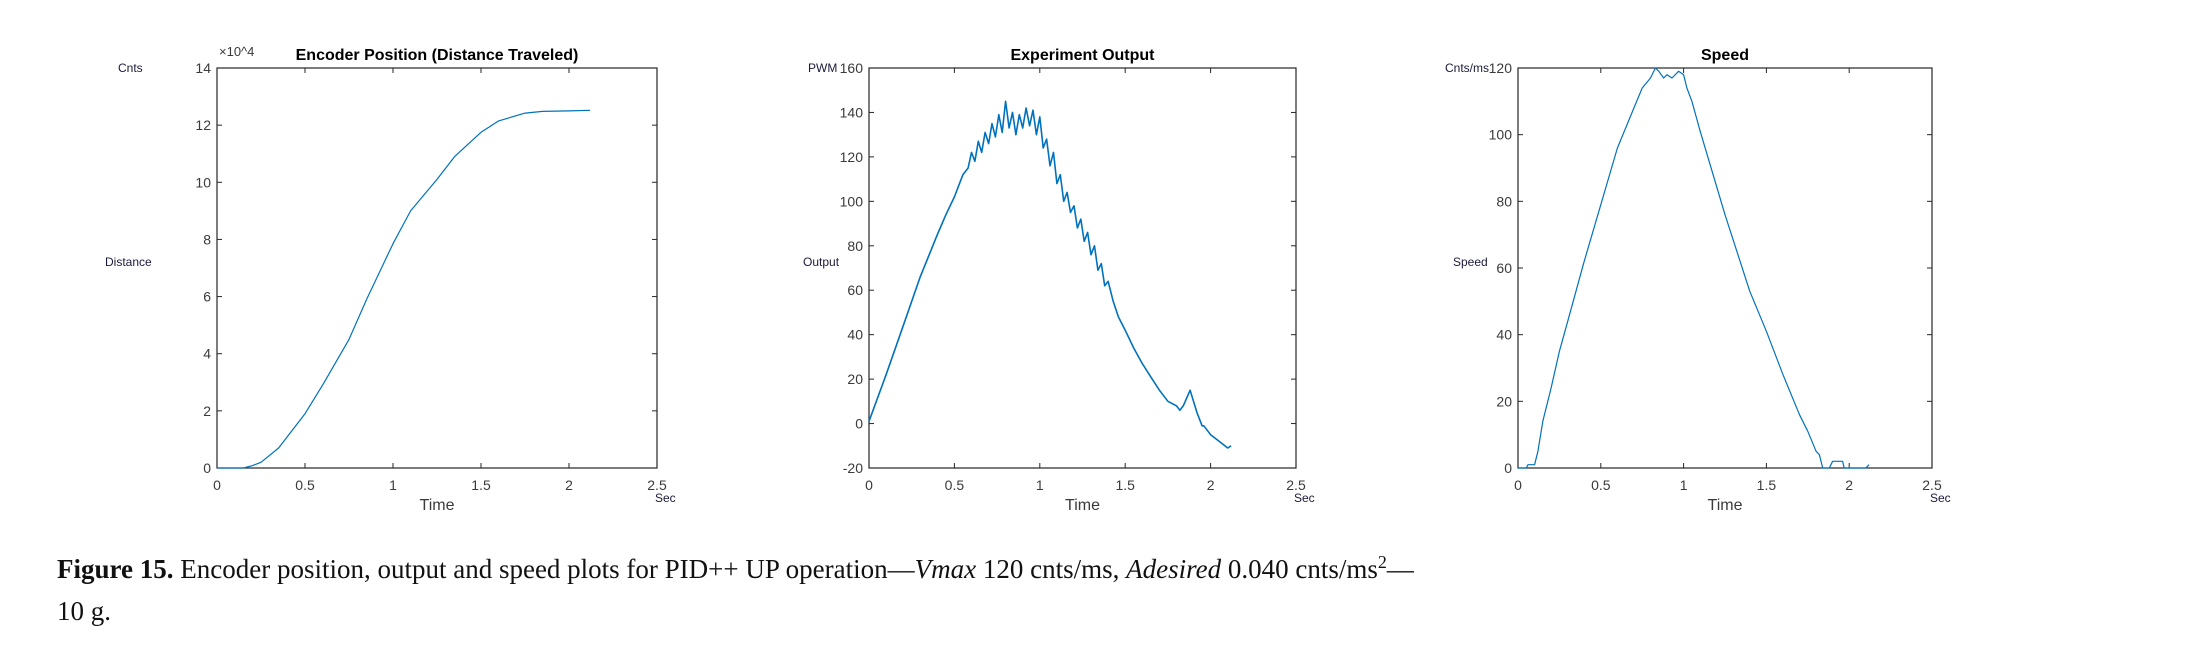 The width and height of the screenshot is (2212, 665). What do you see at coordinates (128, 262) in the screenshot?
I see `y-axis-label: Distance` at bounding box center [128, 262].